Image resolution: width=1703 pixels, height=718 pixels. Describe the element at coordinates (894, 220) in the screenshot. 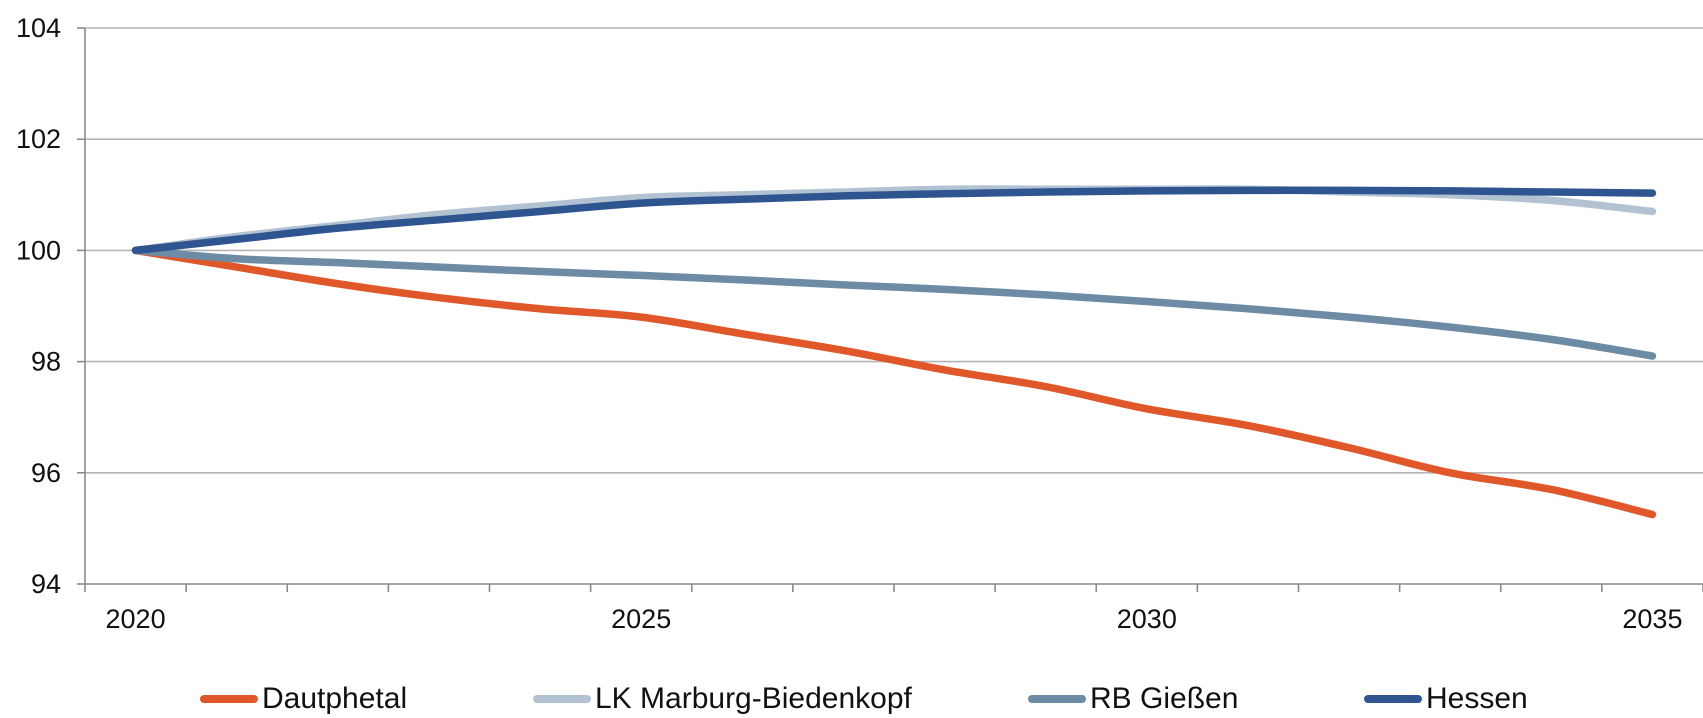

I see `series-line-hessen` at that location.